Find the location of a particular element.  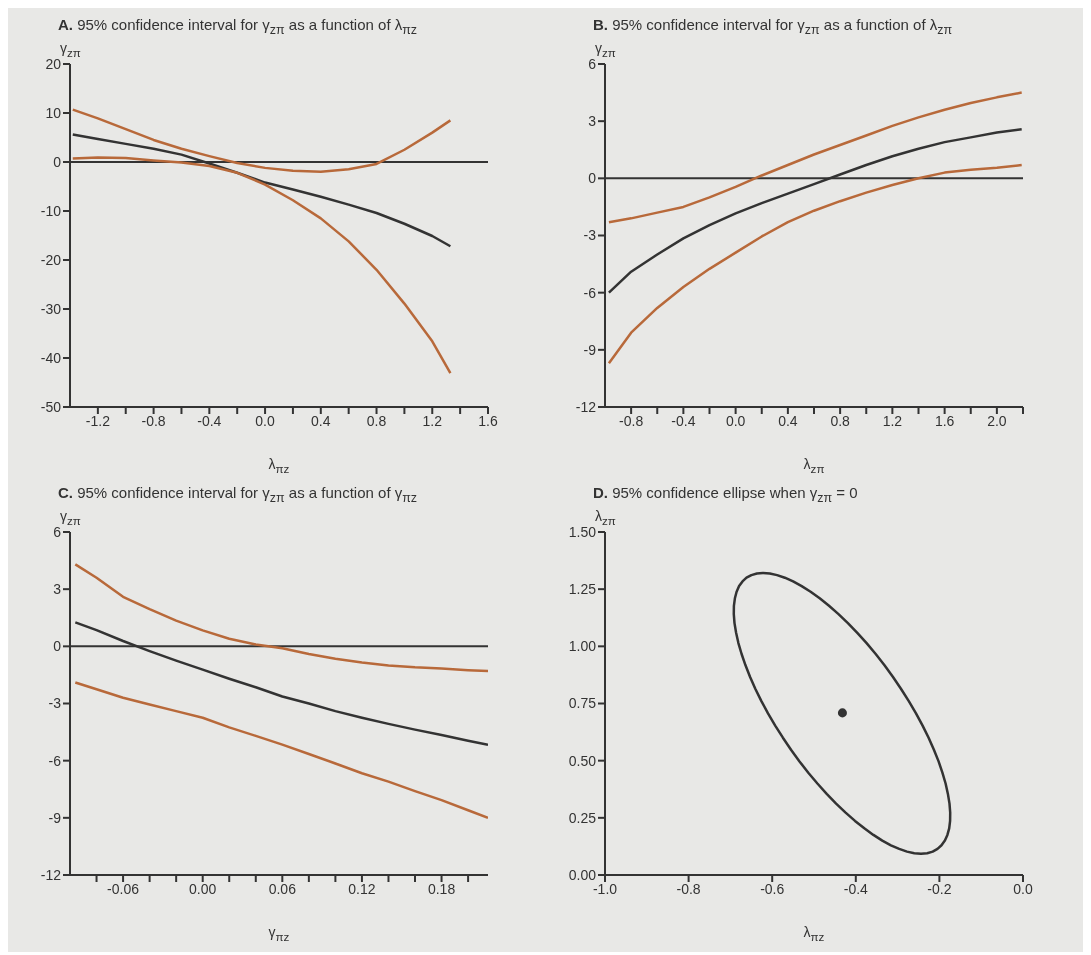

x-tick-label: -0.6 is located at coordinates (772, 888).